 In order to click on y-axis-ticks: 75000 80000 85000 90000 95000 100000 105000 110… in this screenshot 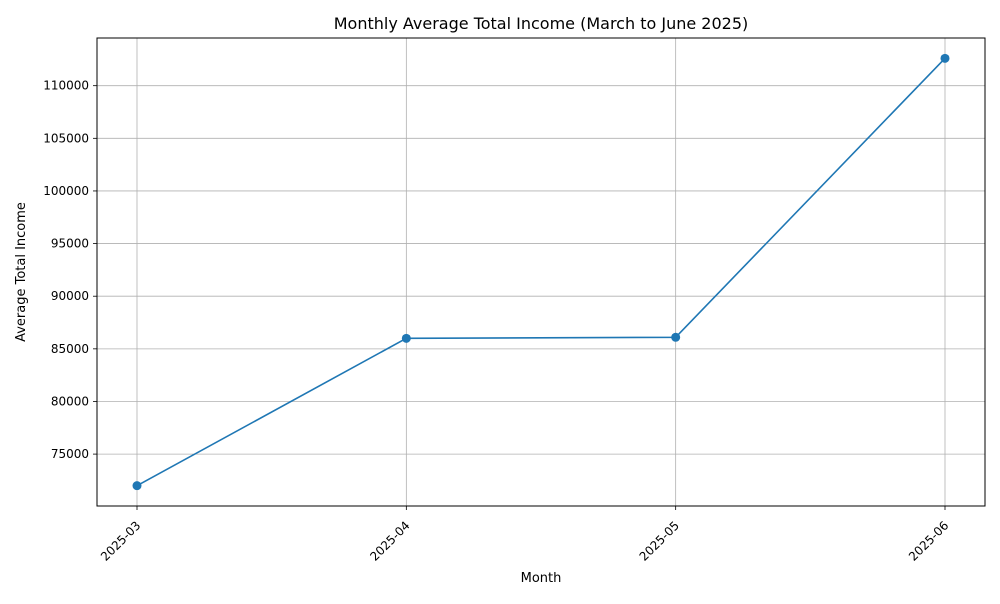, I will do `click(70, 270)`.